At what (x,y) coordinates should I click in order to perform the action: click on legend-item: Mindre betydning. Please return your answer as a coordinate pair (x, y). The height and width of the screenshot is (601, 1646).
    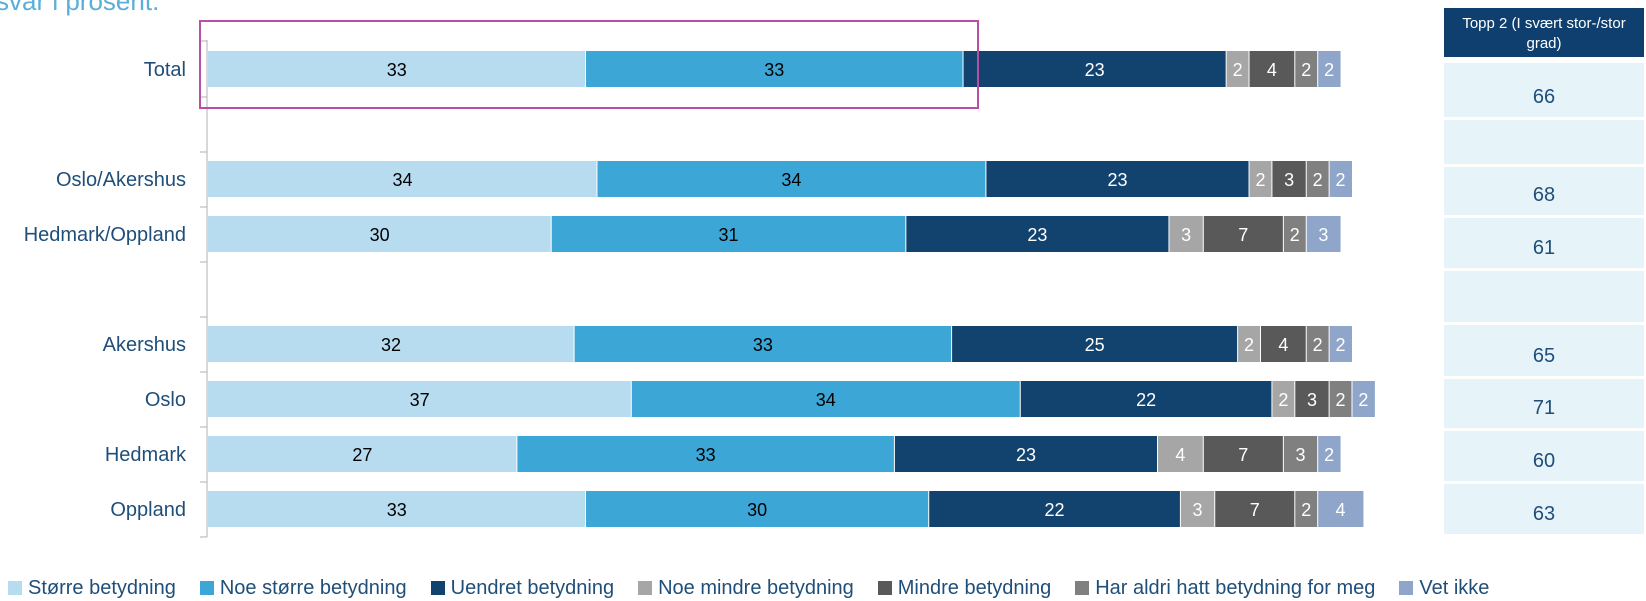
    Looking at the image, I should click on (964, 588).